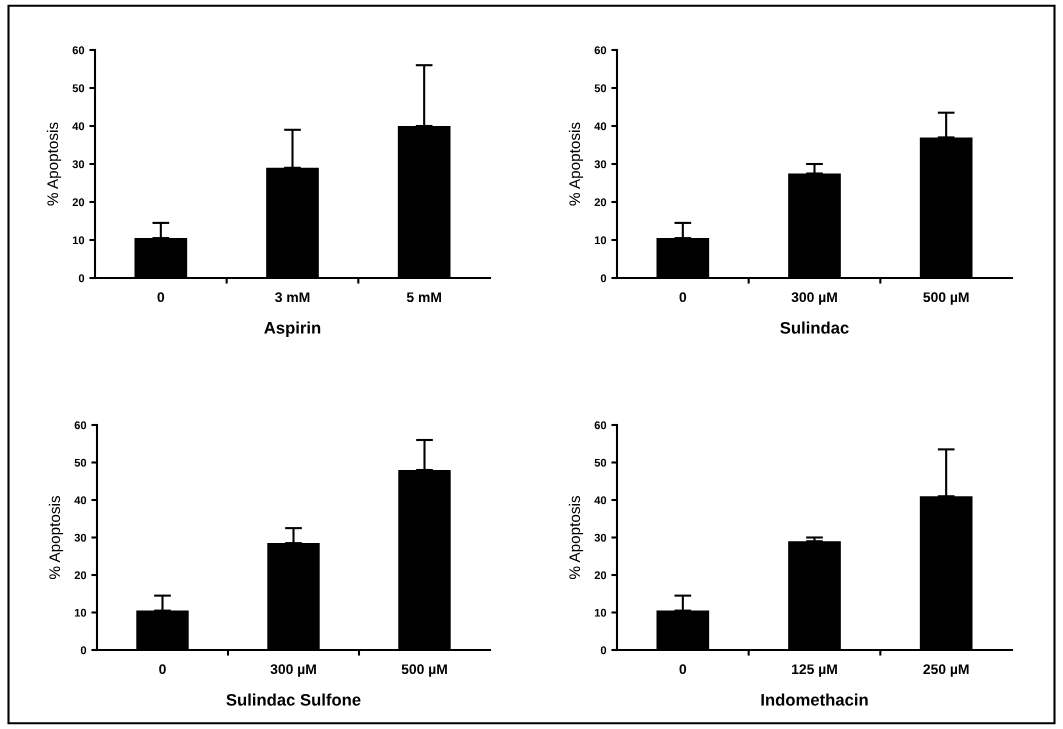  Describe the element at coordinates (293, 699) in the screenshot. I see `x-axis-title: Sulindac Sulfone` at that location.